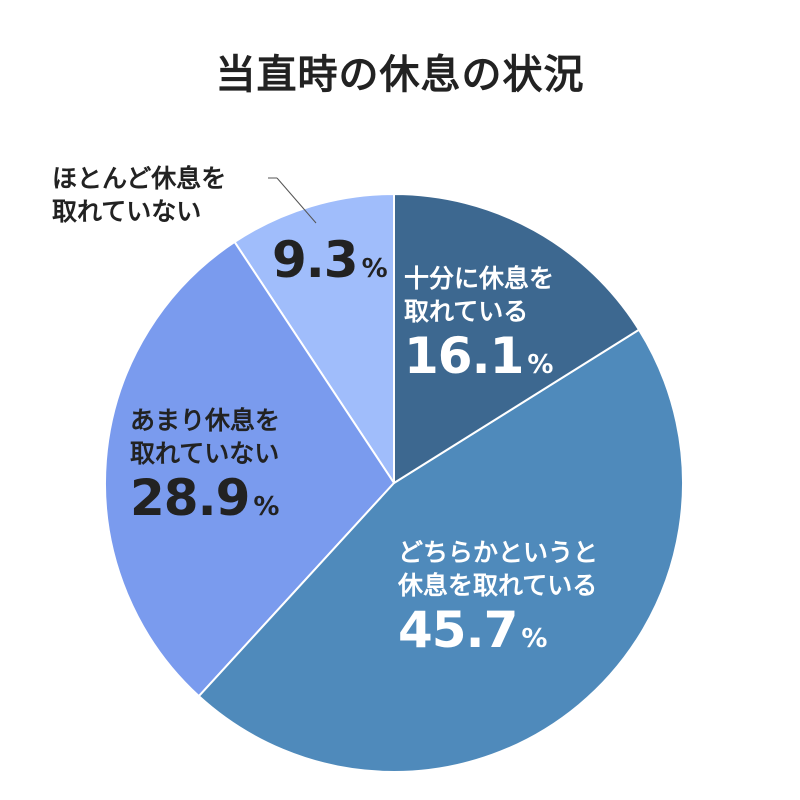 The width and height of the screenshot is (800, 800). What do you see at coordinates (205, 420) in the screenshot?
I see `label-line: あまり休息を` at bounding box center [205, 420].